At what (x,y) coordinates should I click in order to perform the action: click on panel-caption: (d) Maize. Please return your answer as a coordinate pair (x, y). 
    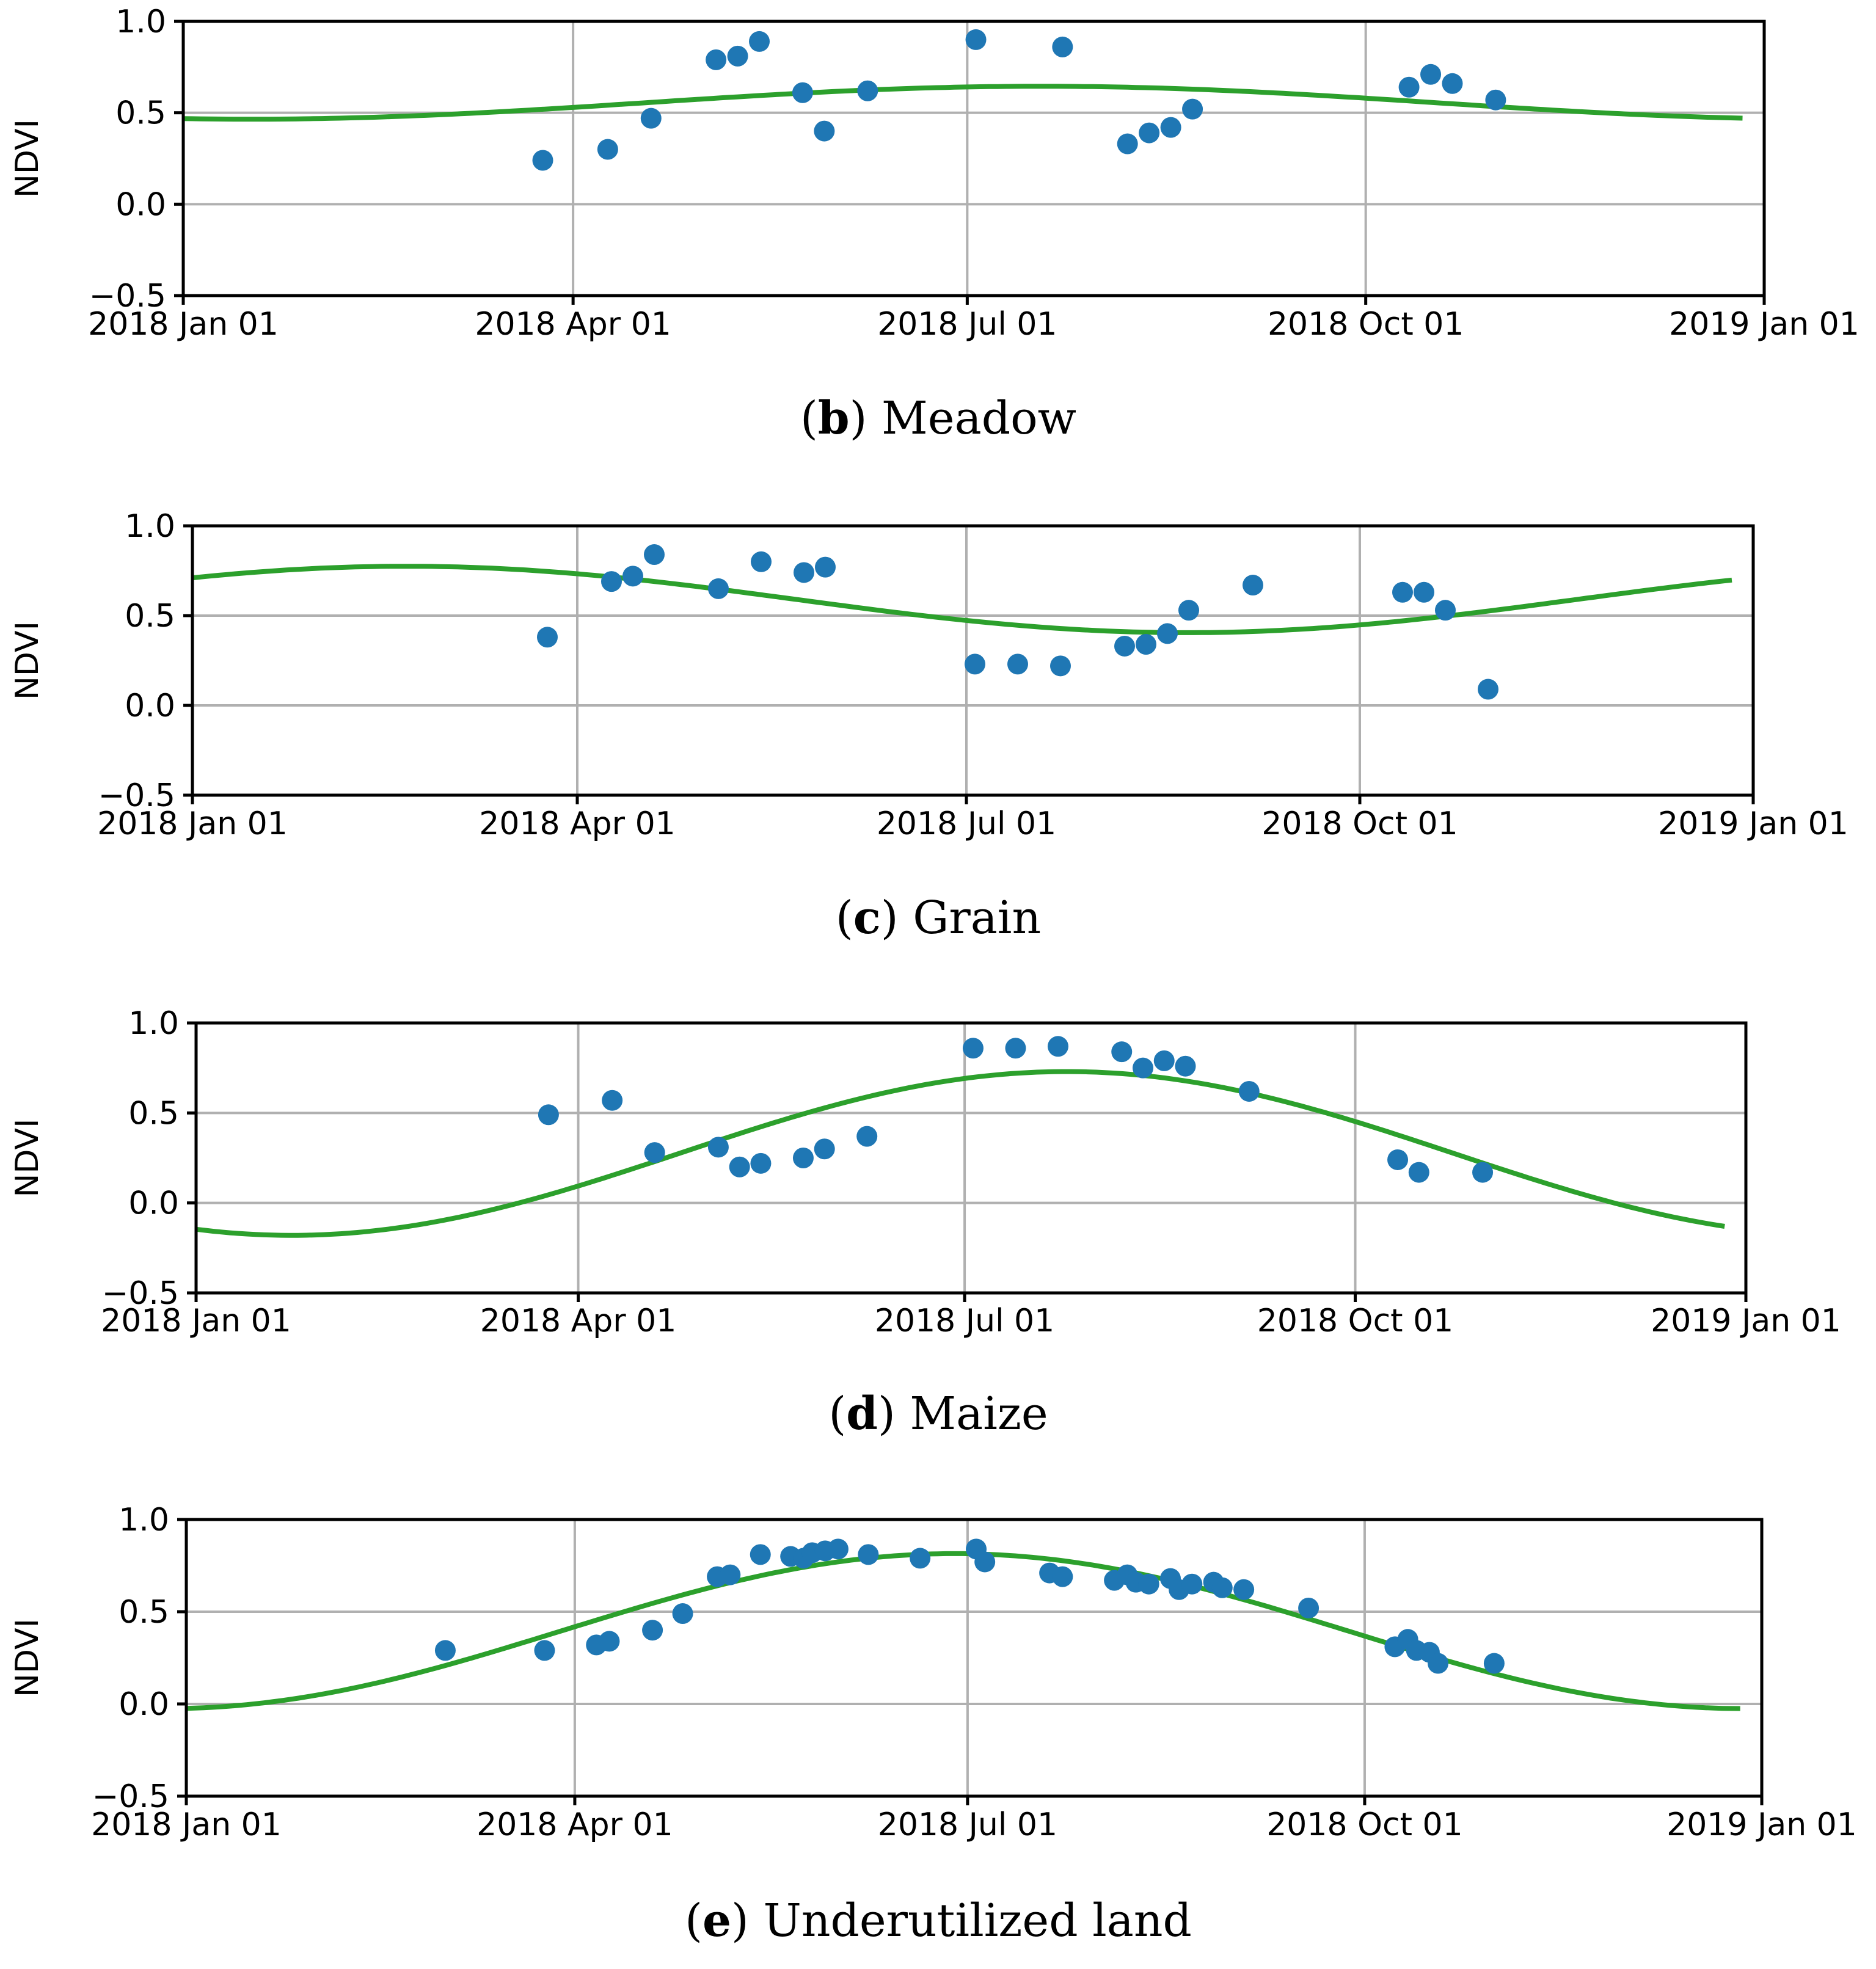
    Looking at the image, I should click on (938, 1414).